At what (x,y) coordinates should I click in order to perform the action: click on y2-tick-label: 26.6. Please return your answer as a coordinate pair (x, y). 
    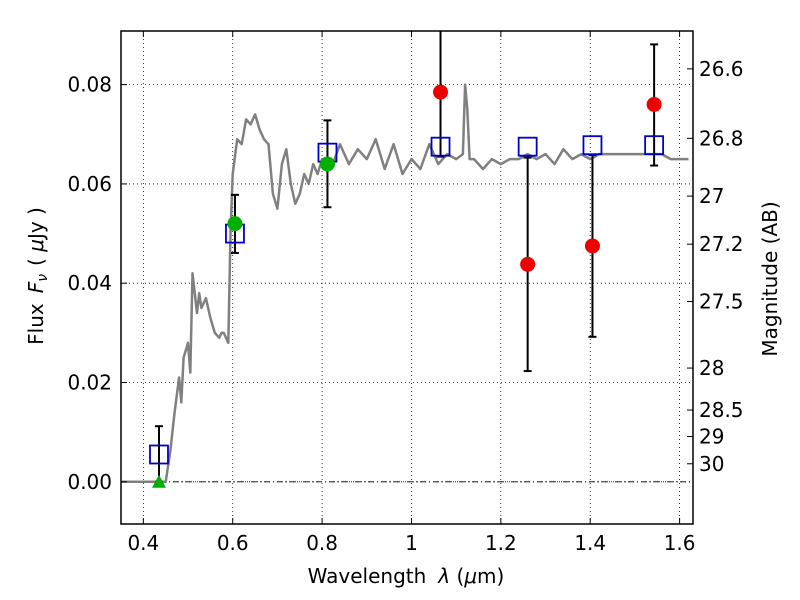
    Looking at the image, I should click on (721, 69).